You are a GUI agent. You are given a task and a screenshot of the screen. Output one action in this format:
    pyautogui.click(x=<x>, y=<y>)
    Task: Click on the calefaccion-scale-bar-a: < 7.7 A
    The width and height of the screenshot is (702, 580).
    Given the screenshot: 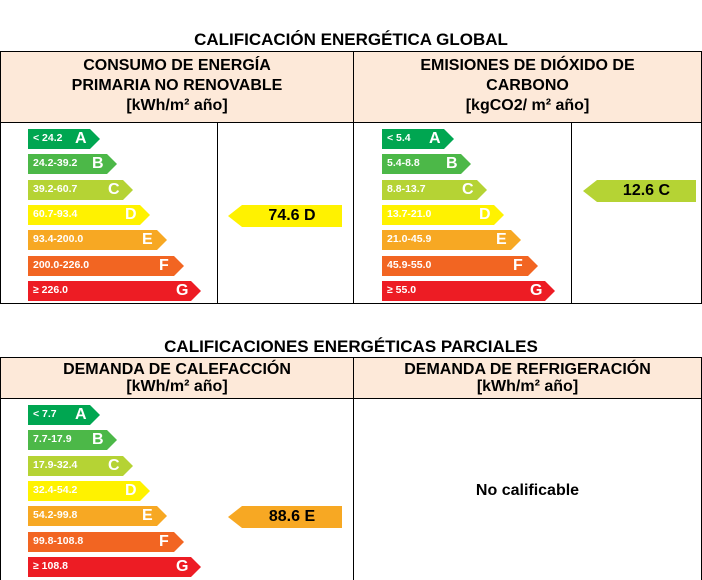 What is the action you would take?
    pyautogui.click(x=64, y=415)
    